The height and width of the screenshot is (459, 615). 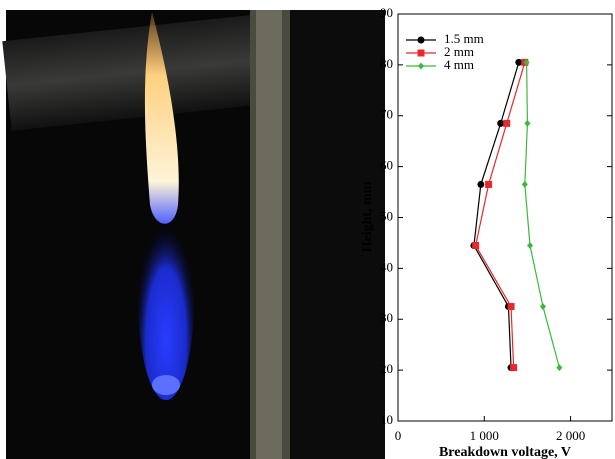 I want to click on x-axis-label: Breakdown voltage, V, so click(x=505, y=452).